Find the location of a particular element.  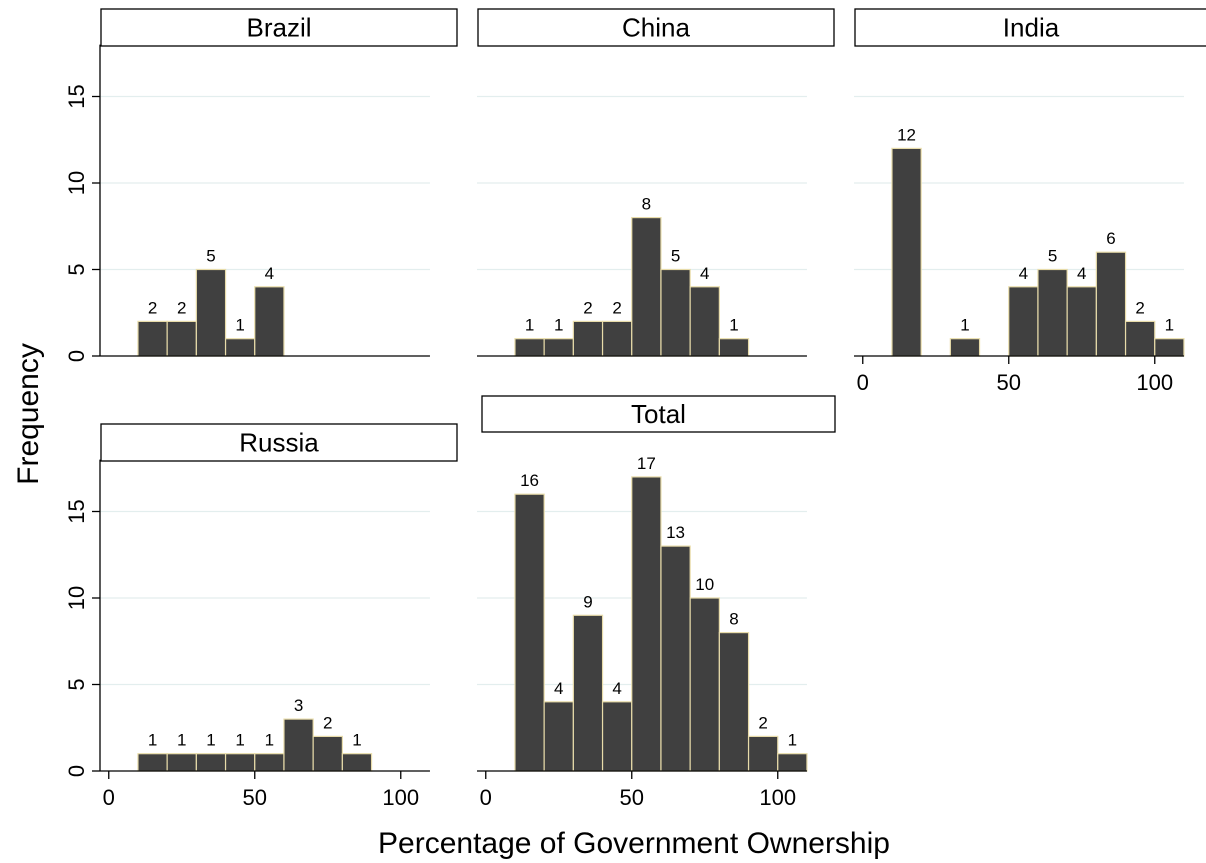

panel-brazil: Brazil 2 2 5 1 4 0 5 10 15 is located at coordinates (261, 185).